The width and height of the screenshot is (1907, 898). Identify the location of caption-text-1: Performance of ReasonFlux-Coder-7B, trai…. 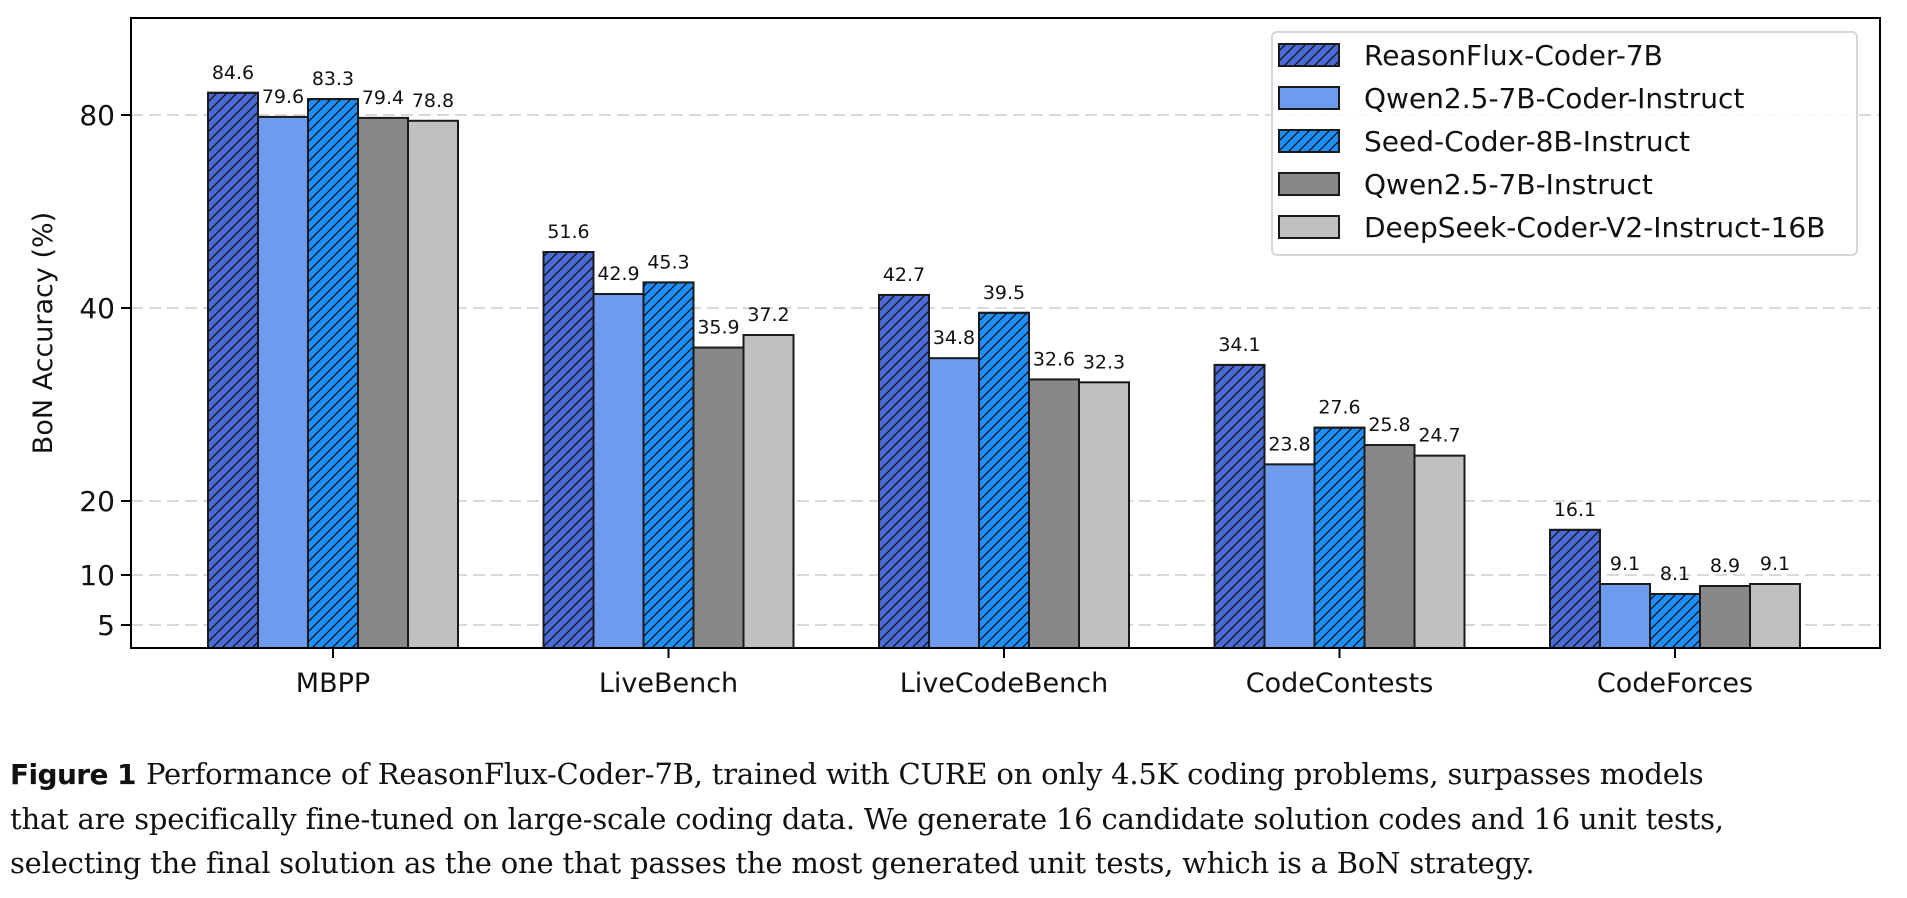
(924, 774).